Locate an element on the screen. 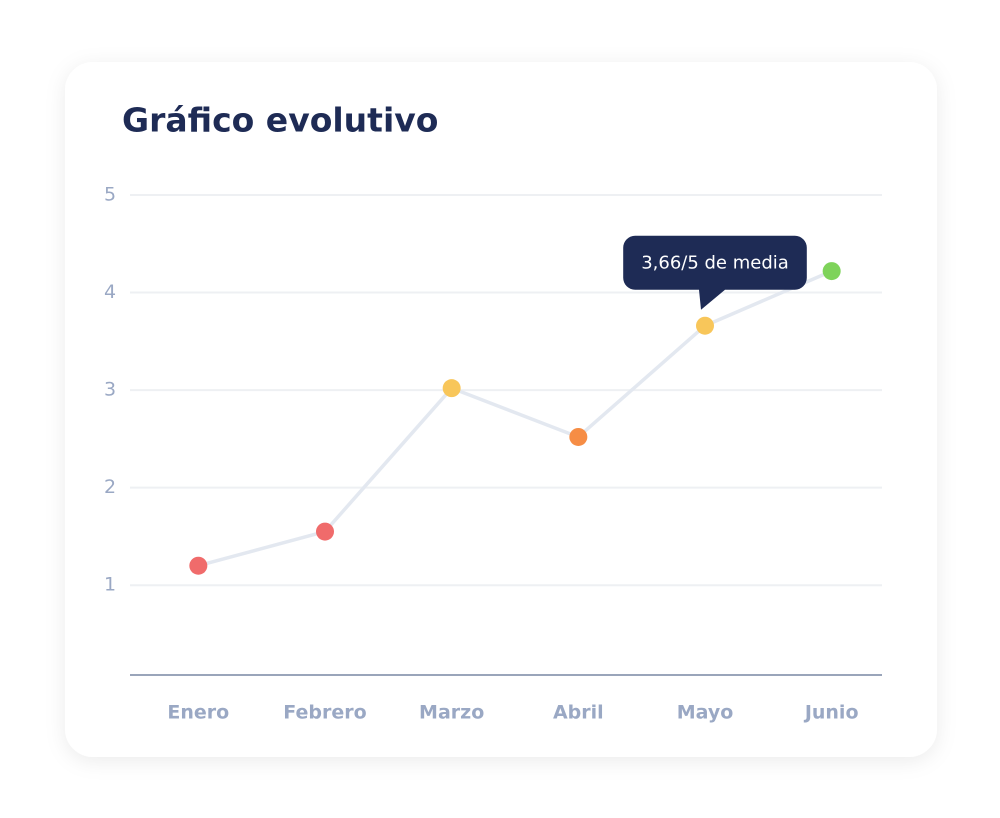  tooltip: 3,66/5 de media is located at coordinates (715, 272).